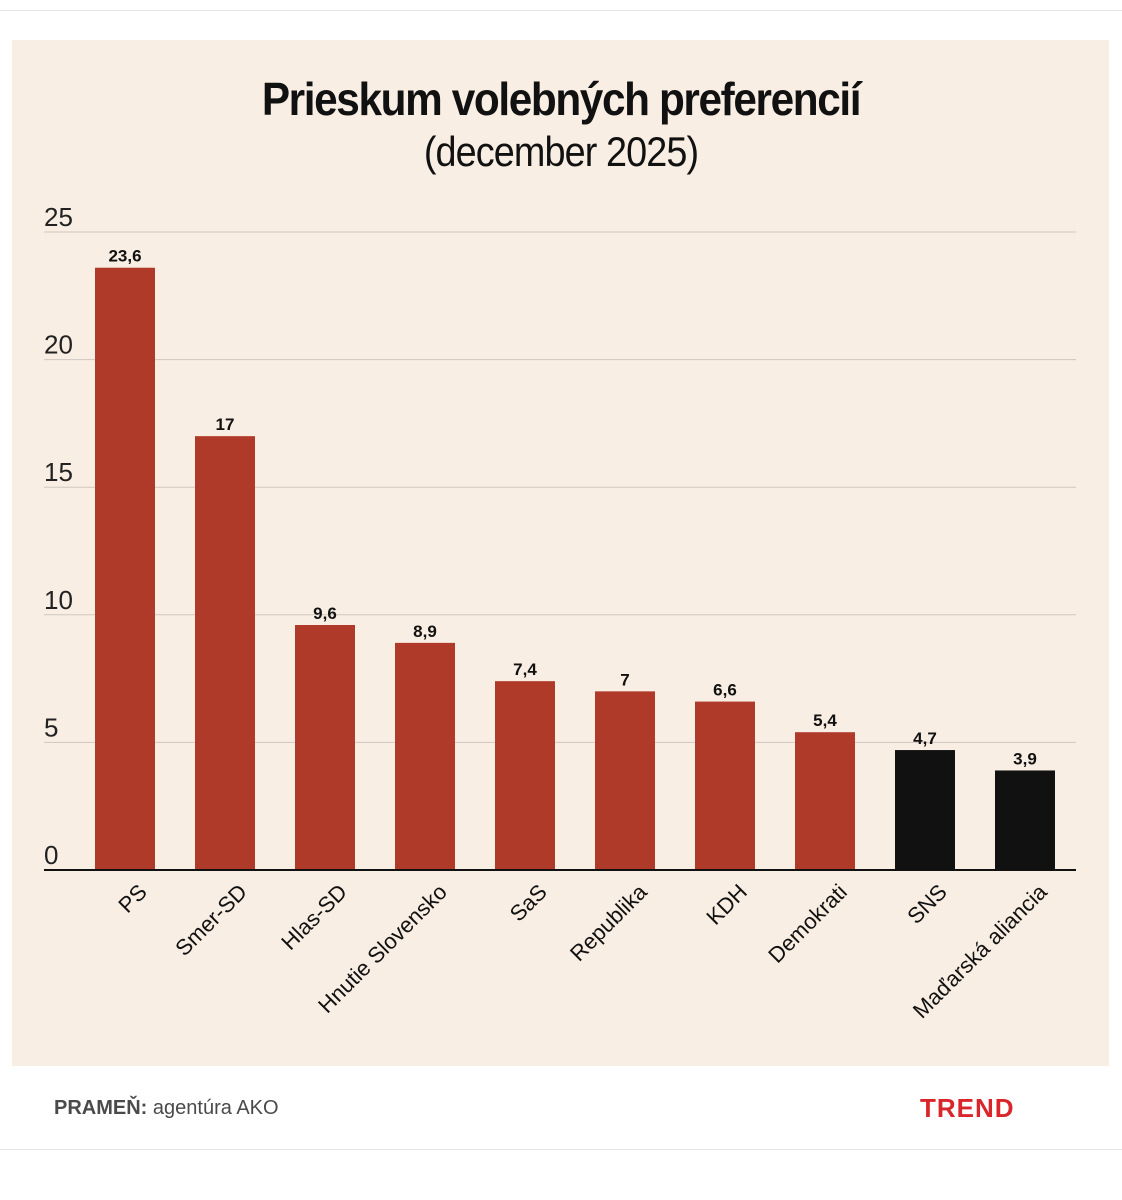 Image resolution: width=1122 pixels, height=1200 pixels. I want to click on x-tick-label: SNS, so click(927, 904).